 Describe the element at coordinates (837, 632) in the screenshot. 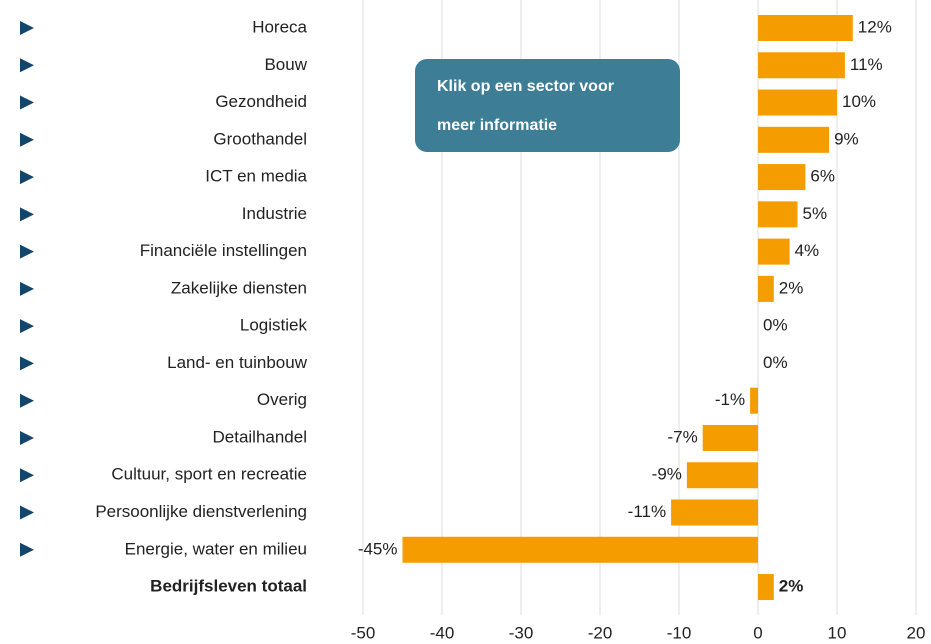

I see `x-tick-label: 10` at that location.